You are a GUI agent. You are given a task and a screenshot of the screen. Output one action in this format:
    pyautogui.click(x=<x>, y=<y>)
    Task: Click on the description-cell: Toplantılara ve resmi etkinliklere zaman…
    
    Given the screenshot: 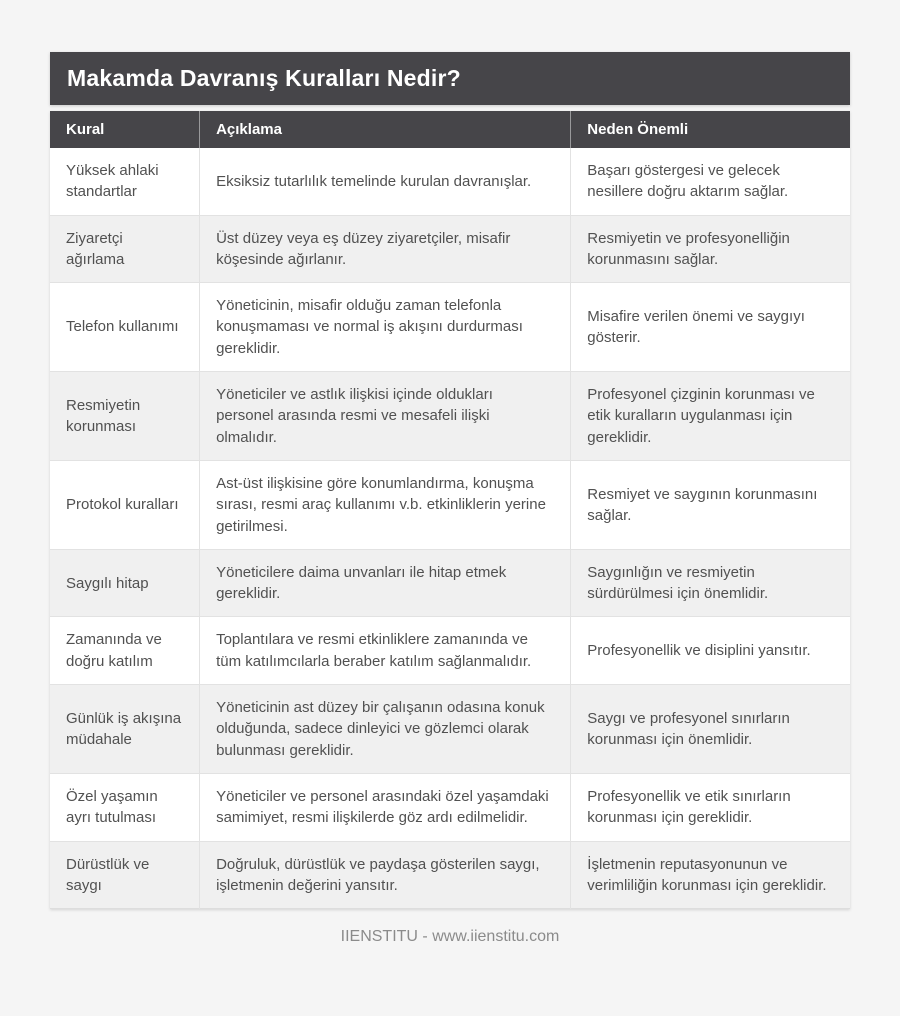 What is the action you would take?
    pyautogui.click(x=385, y=650)
    